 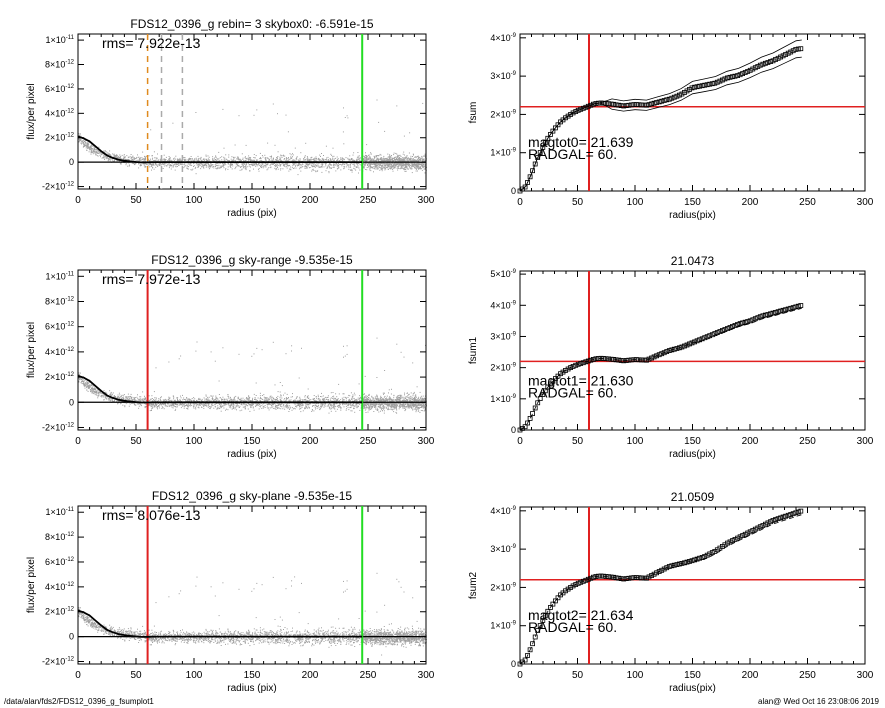 What do you see at coordinates (660, 115) in the screenshot?
I see `error-envelope-line` at bounding box center [660, 115].